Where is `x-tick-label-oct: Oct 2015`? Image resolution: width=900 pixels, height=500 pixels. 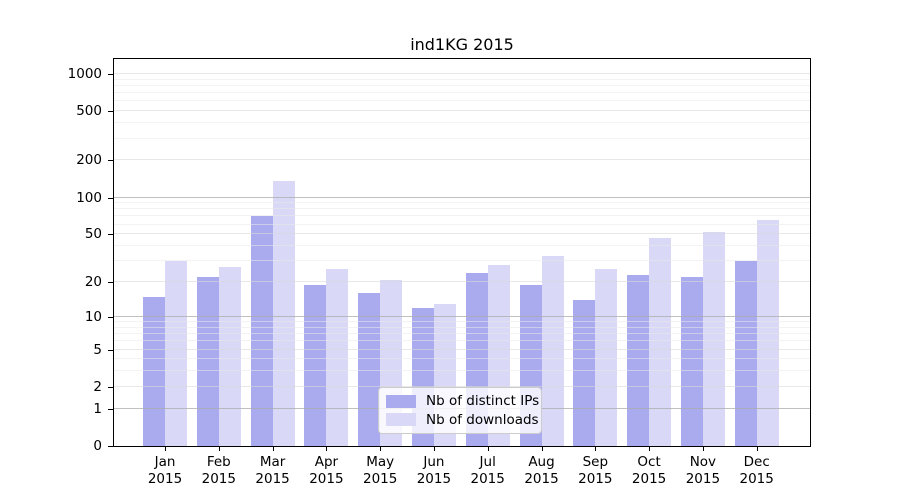
x-tick-label-oct: Oct 2015 is located at coordinates (649, 471).